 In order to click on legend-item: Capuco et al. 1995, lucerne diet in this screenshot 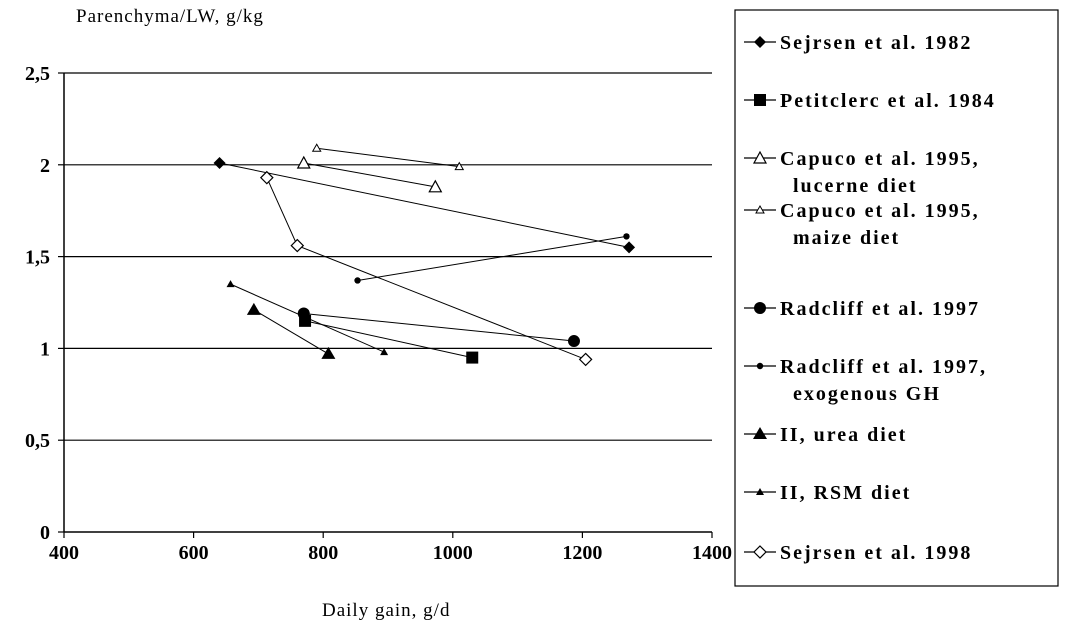, I will do `click(862, 172)`.